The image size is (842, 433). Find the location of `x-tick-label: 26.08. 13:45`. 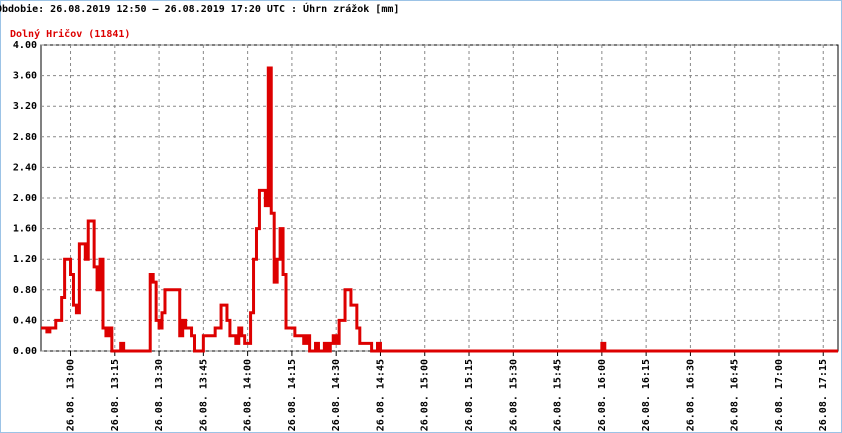

x-tick-label: 26.08. 13:45 is located at coordinates (203, 395).